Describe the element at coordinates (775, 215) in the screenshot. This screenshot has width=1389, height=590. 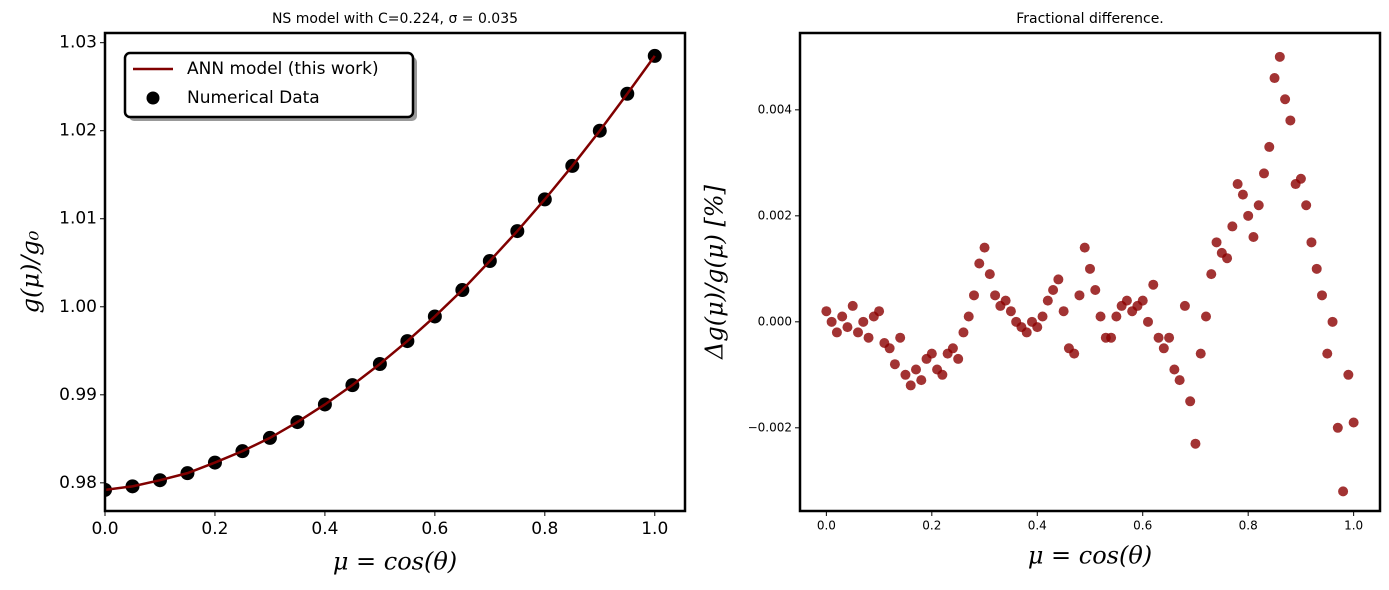
I see `y-tick-label: 0.002` at that location.